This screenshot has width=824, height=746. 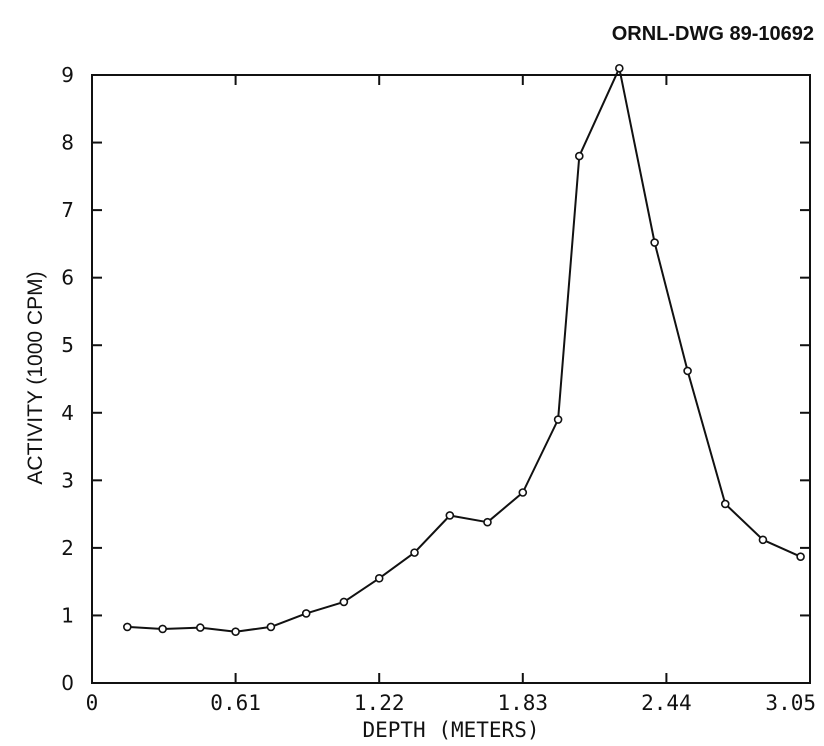 I want to click on y-tick-label: 8, so click(x=67, y=143).